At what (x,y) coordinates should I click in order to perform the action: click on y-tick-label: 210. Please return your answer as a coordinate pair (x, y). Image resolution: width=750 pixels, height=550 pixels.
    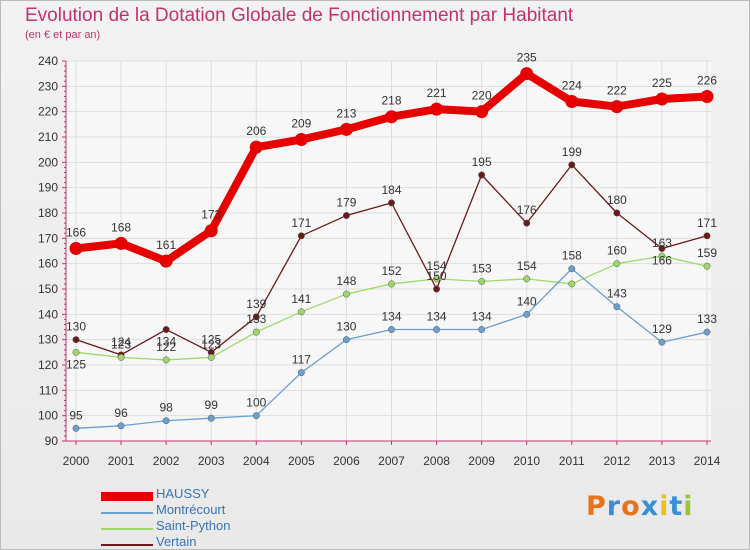
    Looking at the image, I should click on (48, 137).